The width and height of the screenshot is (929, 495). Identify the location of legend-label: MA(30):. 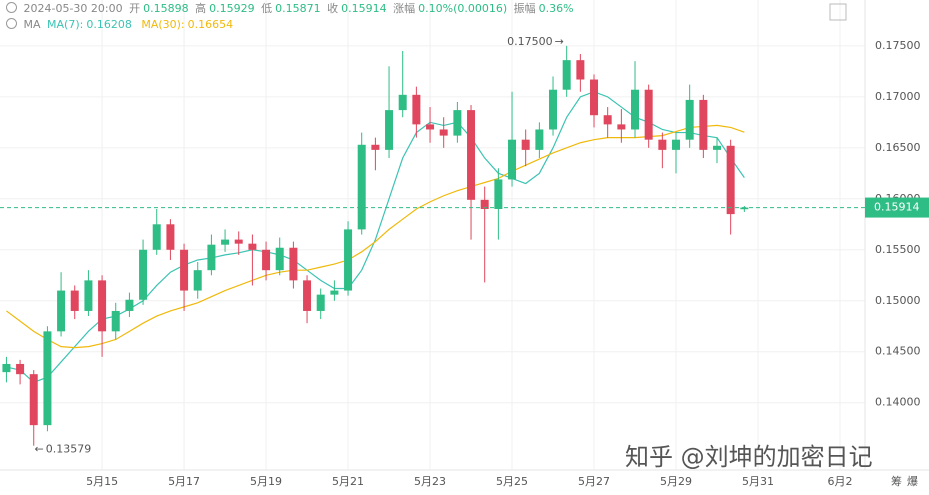
(163, 24).